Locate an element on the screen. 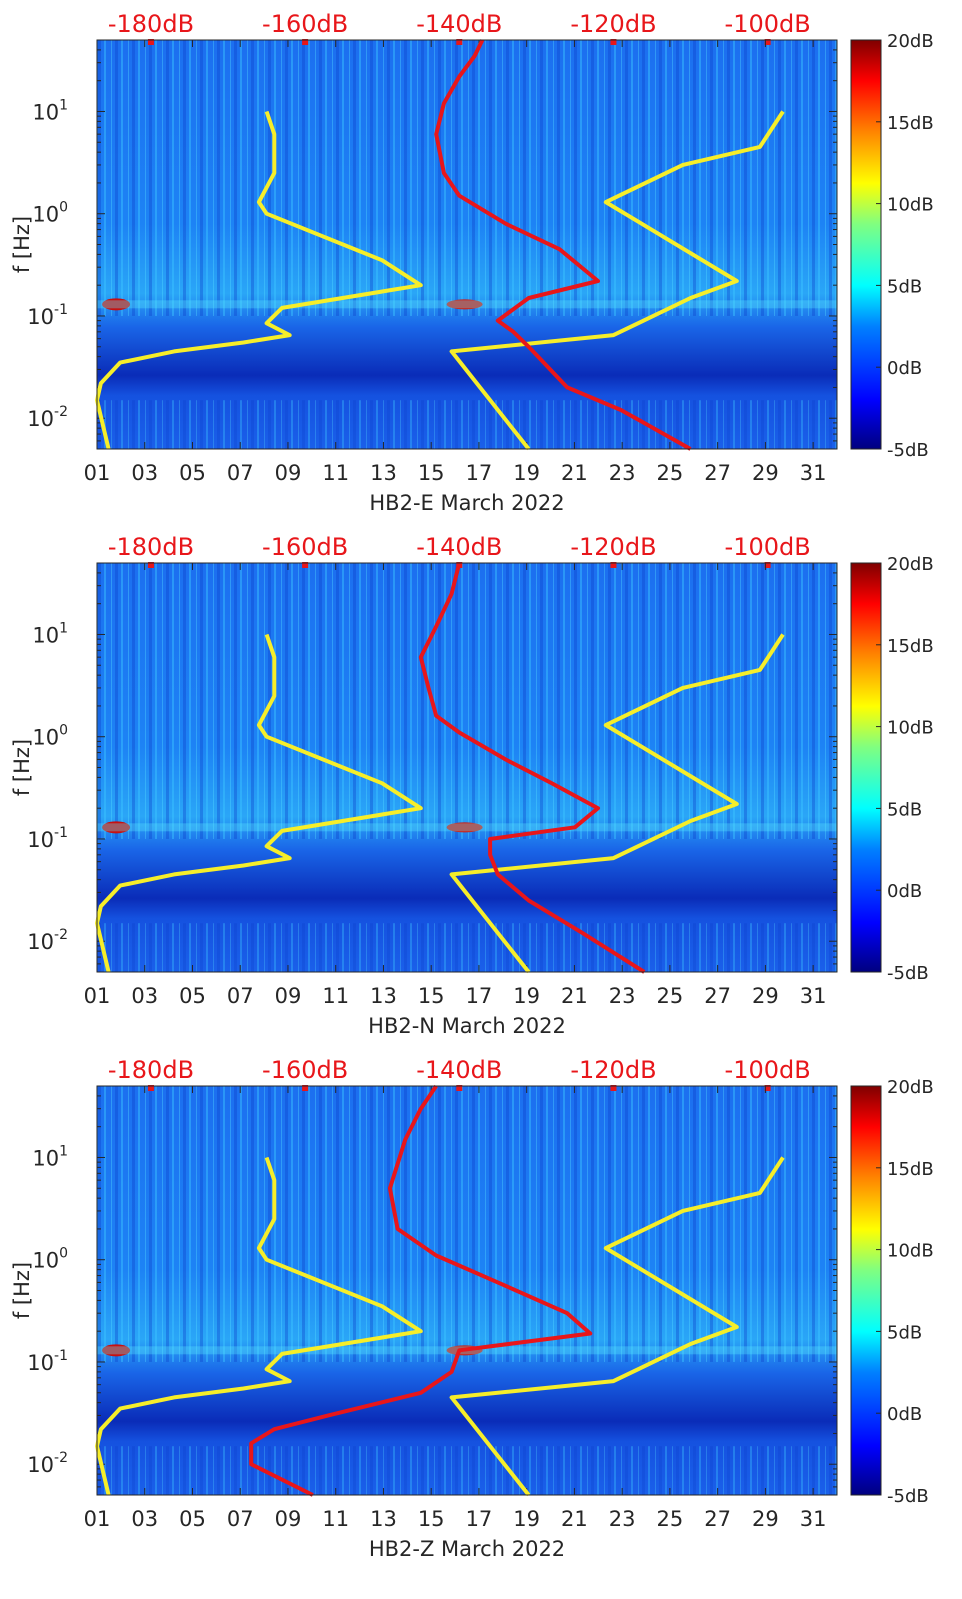 The image size is (962, 1599). x-axis-label: HB2-Z March 2022 is located at coordinates (467, 1549).